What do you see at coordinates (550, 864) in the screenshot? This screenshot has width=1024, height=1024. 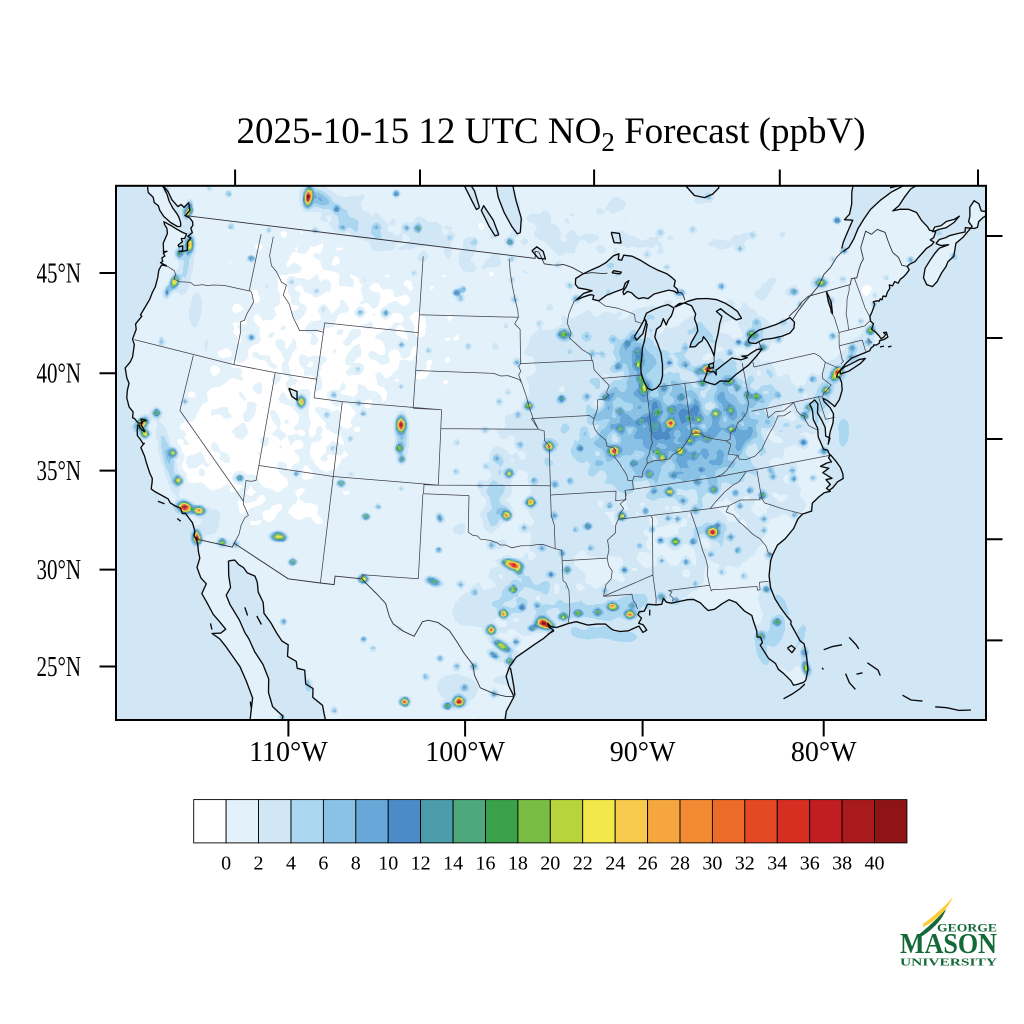 I see `svg-text: 20` at bounding box center [550, 864].